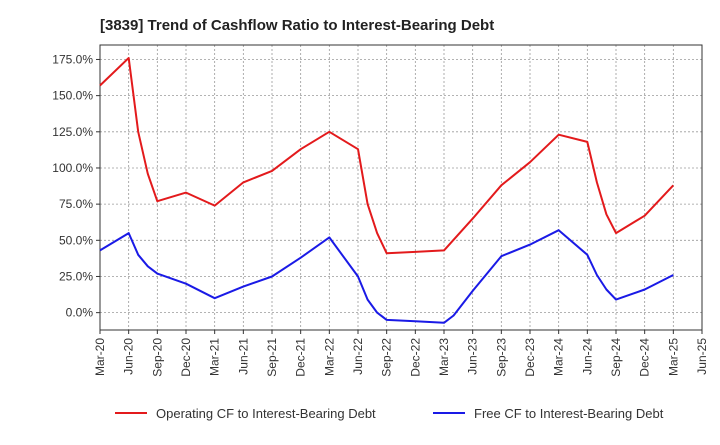 This screenshot has width=720, height=445. What do you see at coordinates (530, 357) in the screenshot?
I see `x-tick-label: Dec-23` at bounding box center [530, 357].